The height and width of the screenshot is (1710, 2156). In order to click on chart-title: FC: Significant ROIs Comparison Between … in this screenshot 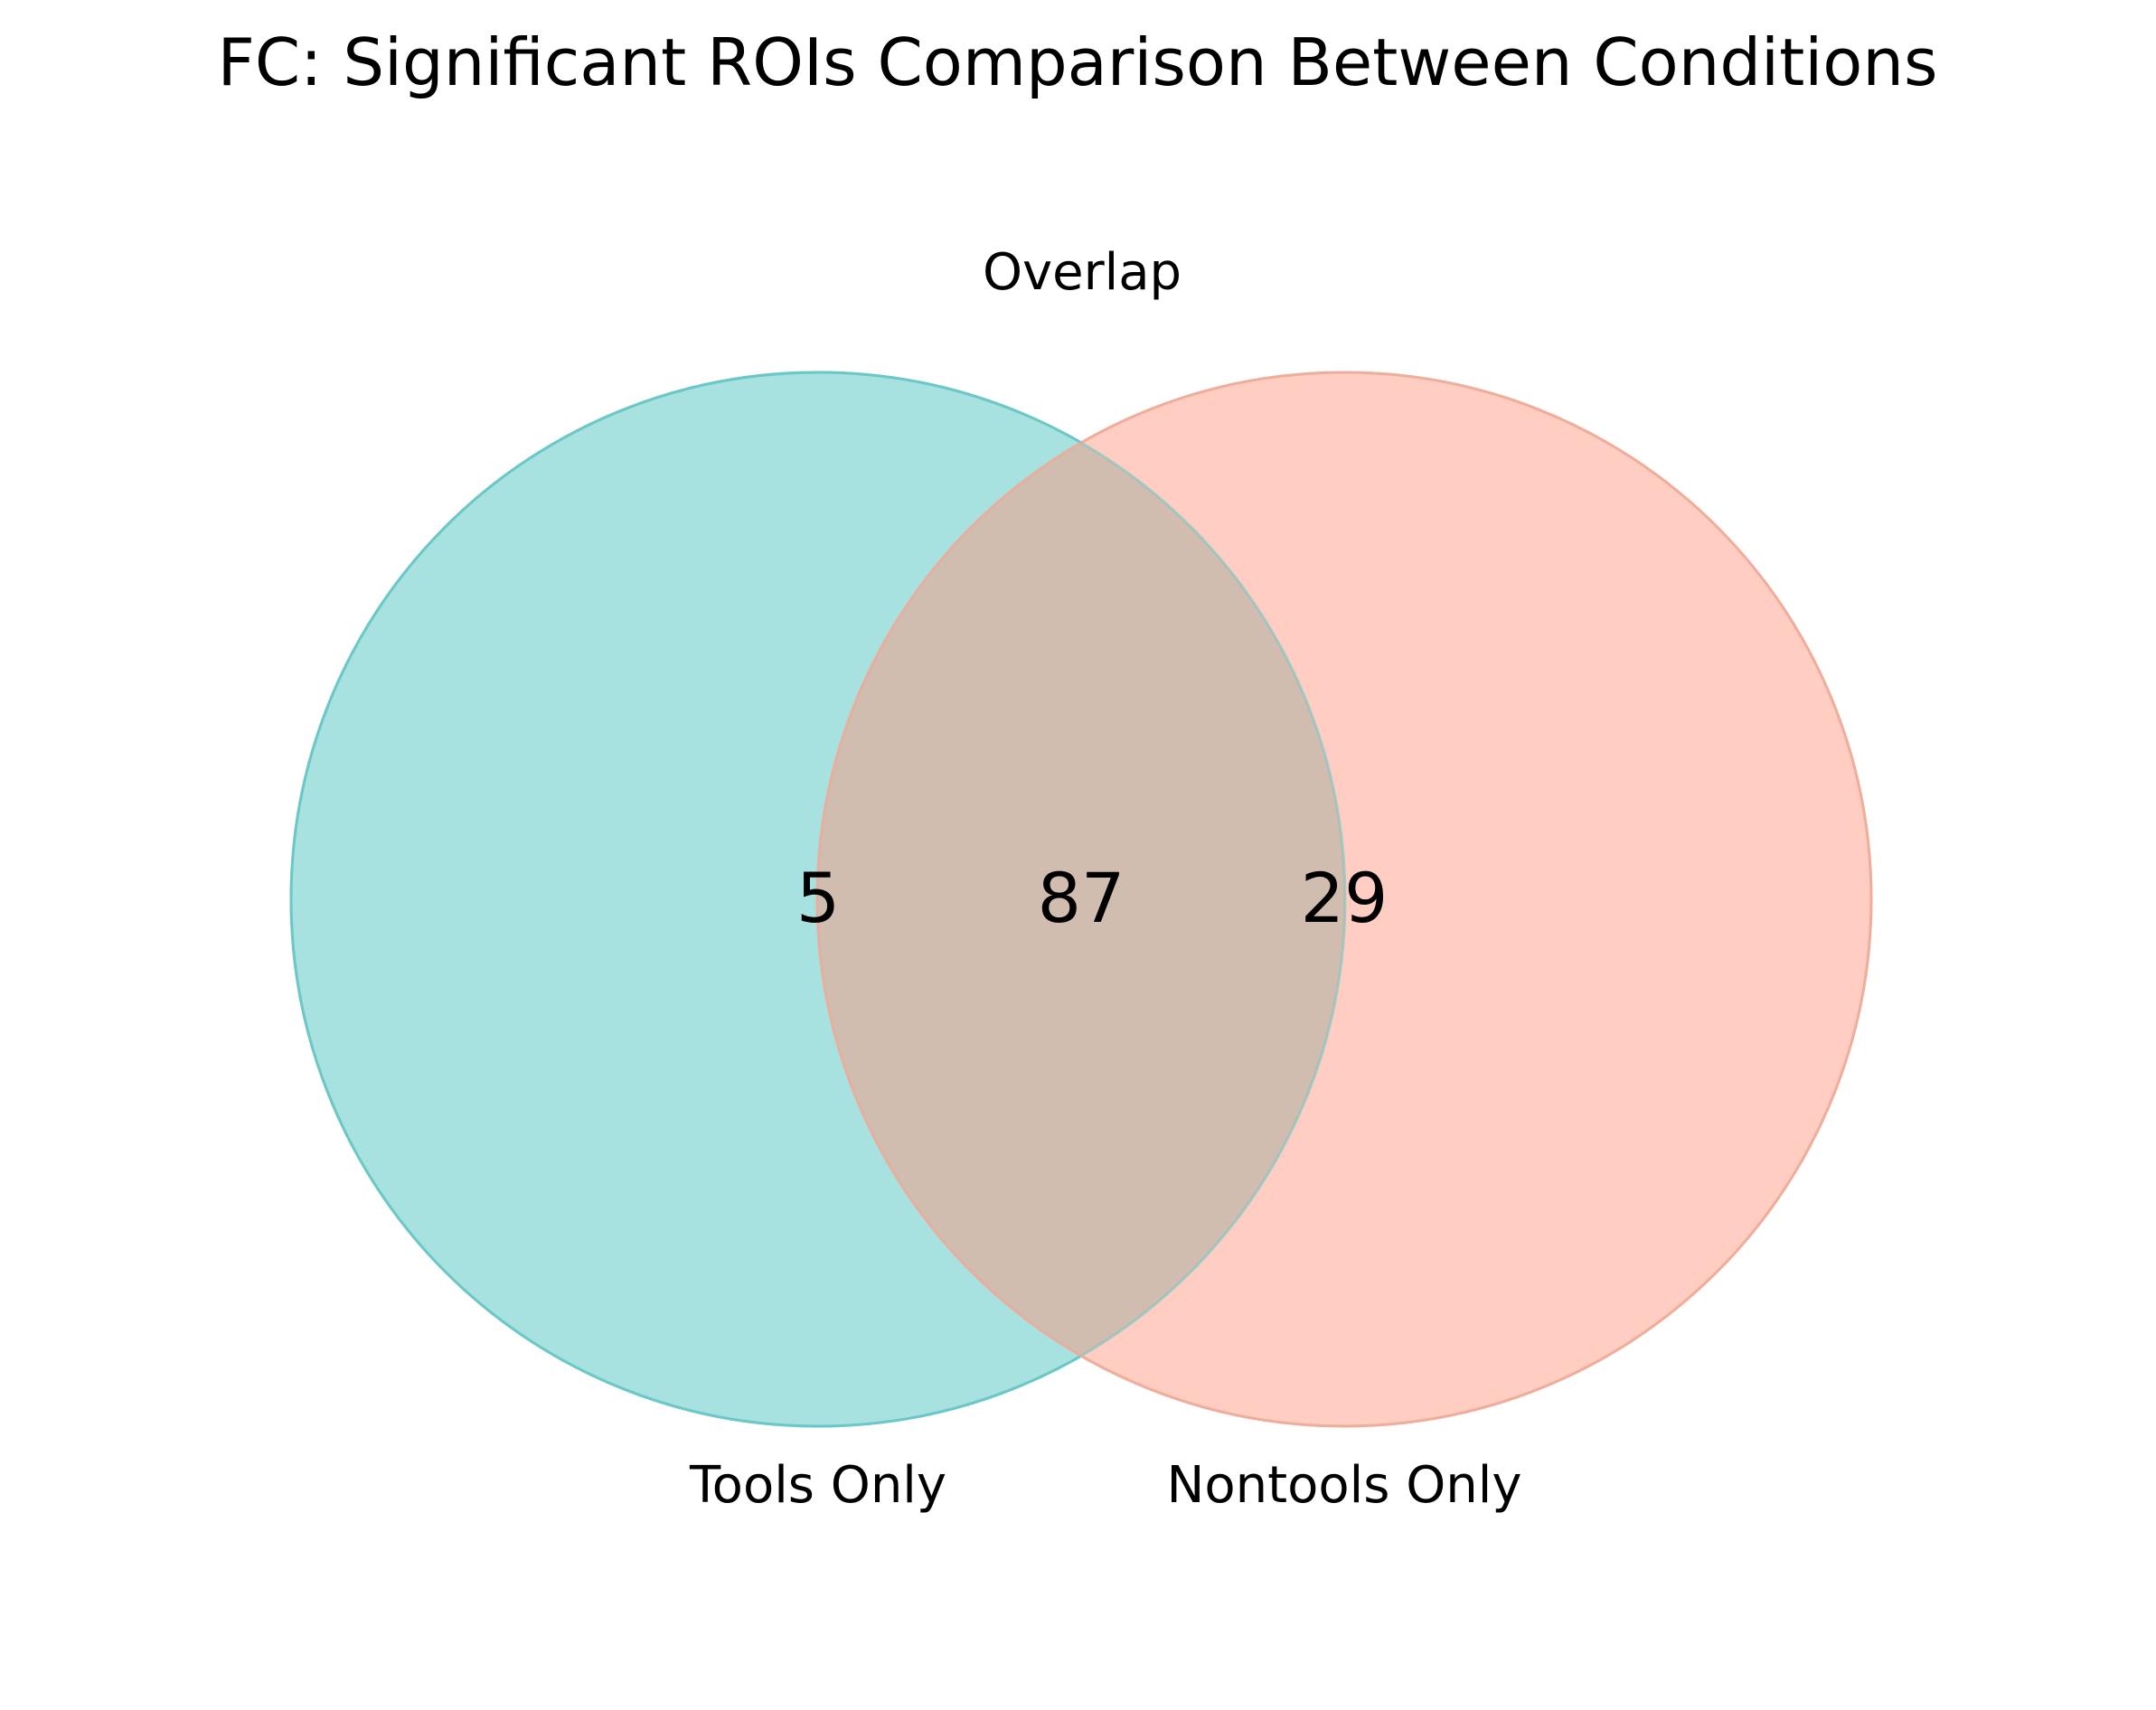, I will do `click(1077, 62)`.